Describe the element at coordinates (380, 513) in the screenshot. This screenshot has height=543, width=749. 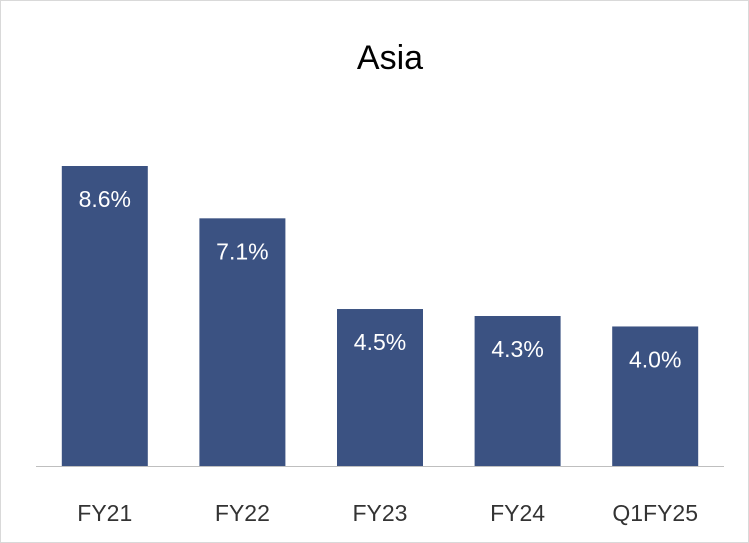
I see `x-tick-label: FY23` at that location.